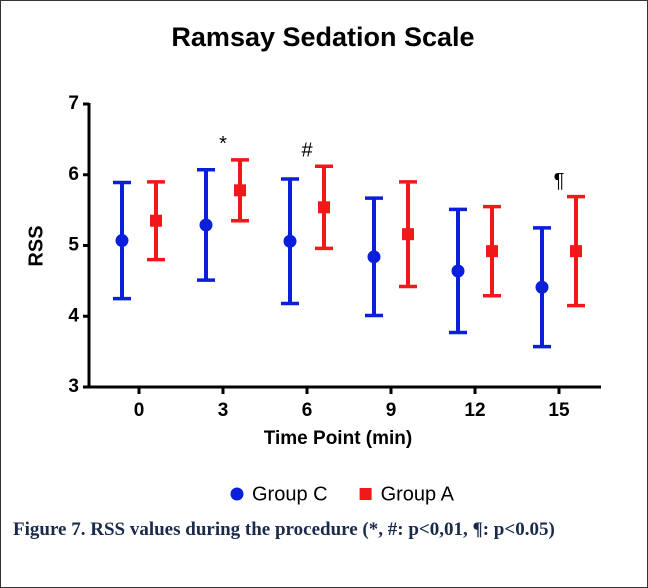 Image resolution: width=648 pixels, height=588 pixels. I want to click on x-tick-label: 12, so click(474, 410).